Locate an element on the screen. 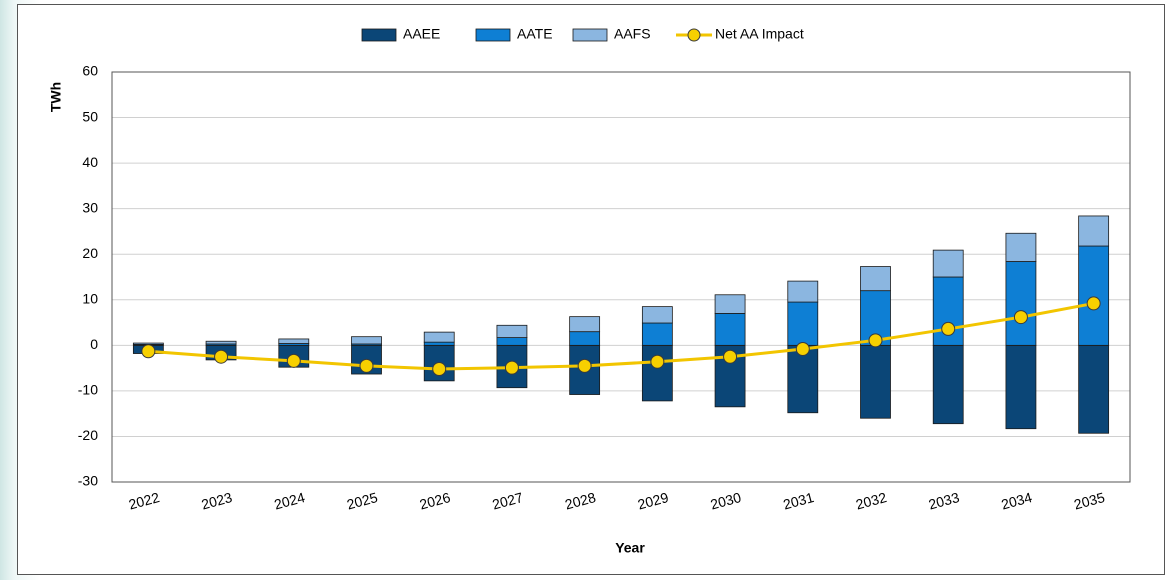  legend-marker is located at coordinates (694, 35).